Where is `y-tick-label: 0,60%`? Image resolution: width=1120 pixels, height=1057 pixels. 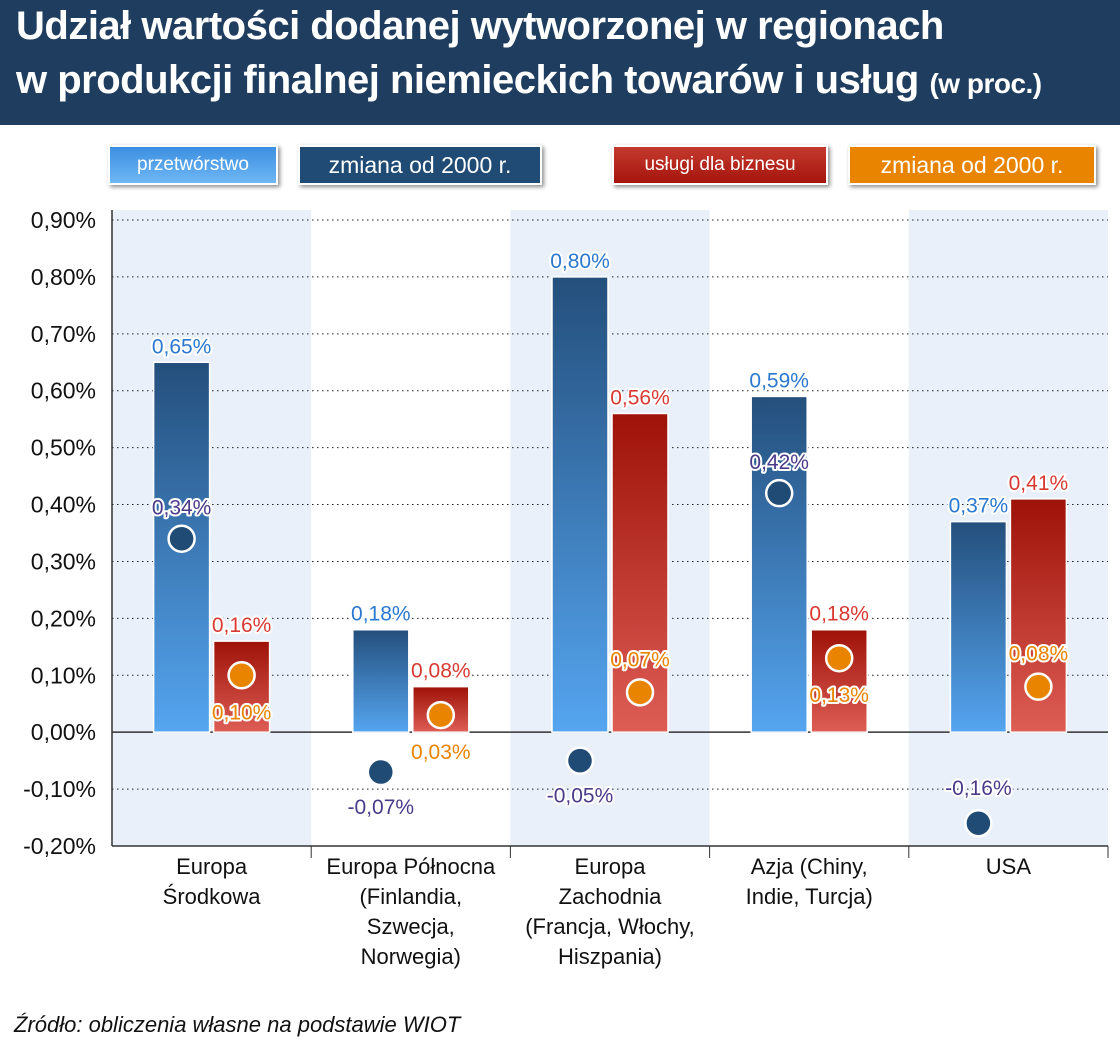 y-tick-label: 0,60% is located at coordinates (63, 391).